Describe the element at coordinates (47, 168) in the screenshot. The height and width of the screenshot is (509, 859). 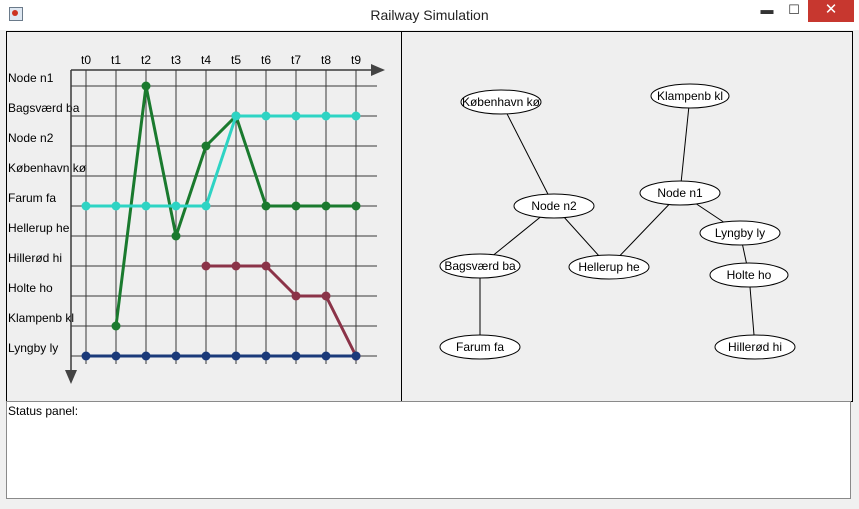
I see `station-tick-label: København kø` at that location.